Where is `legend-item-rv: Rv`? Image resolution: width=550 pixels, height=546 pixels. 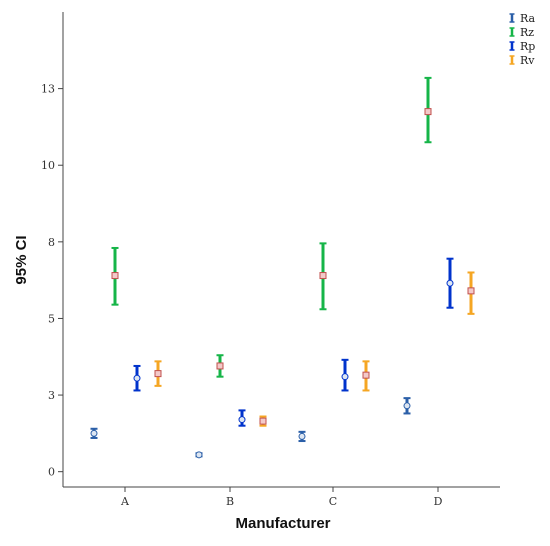
legend-item-rv: Rv is located at coordinates (522, 60).